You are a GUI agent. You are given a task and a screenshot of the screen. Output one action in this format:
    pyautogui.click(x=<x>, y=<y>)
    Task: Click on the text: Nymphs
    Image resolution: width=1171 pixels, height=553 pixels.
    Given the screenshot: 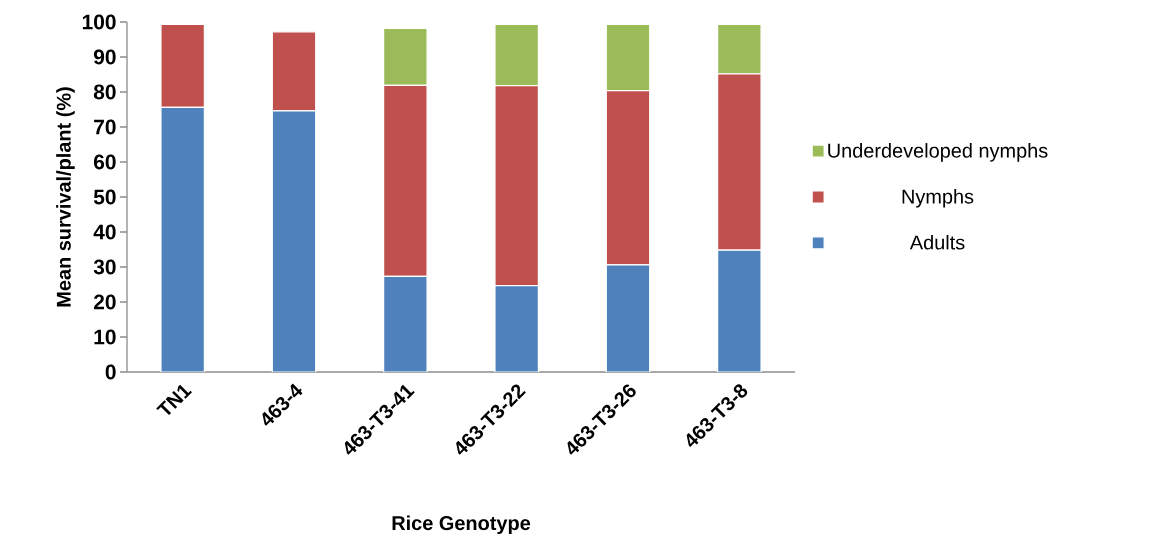 What is the action you would take?
    pyautogui.click(x=938, y=198)
    